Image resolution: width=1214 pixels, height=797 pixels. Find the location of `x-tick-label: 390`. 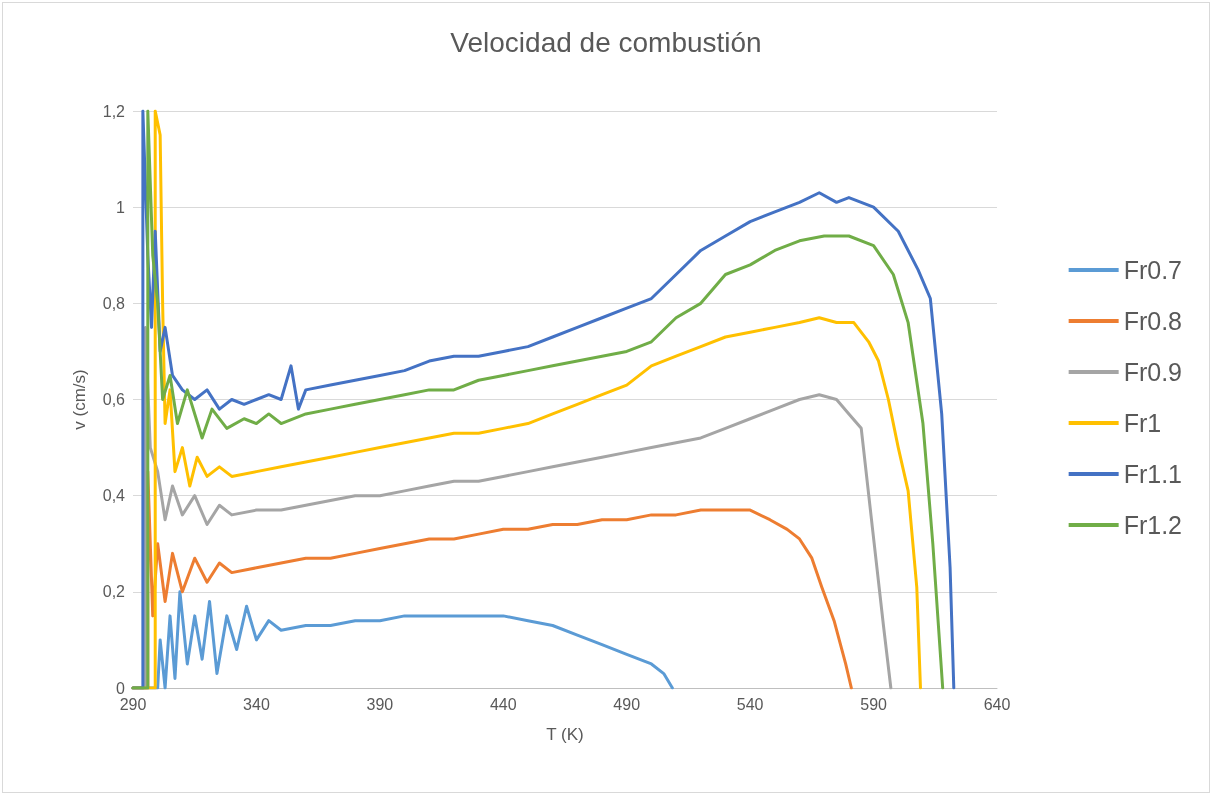

x-tick-label: 390 is located at coordinates (380, 704).